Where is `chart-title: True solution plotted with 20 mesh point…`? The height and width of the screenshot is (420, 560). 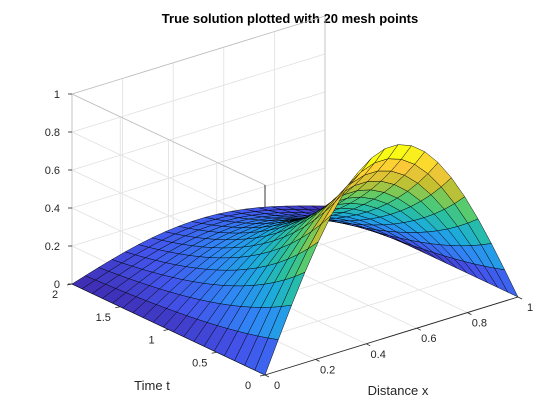 chart-title: True solution plotted with 20 mesh point… is located at coordinates (290, 18).